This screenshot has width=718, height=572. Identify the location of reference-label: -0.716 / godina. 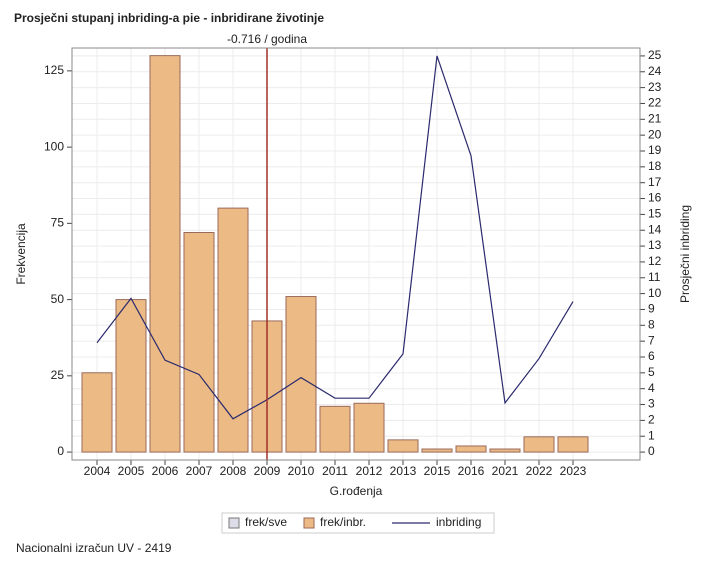
(267, 39).